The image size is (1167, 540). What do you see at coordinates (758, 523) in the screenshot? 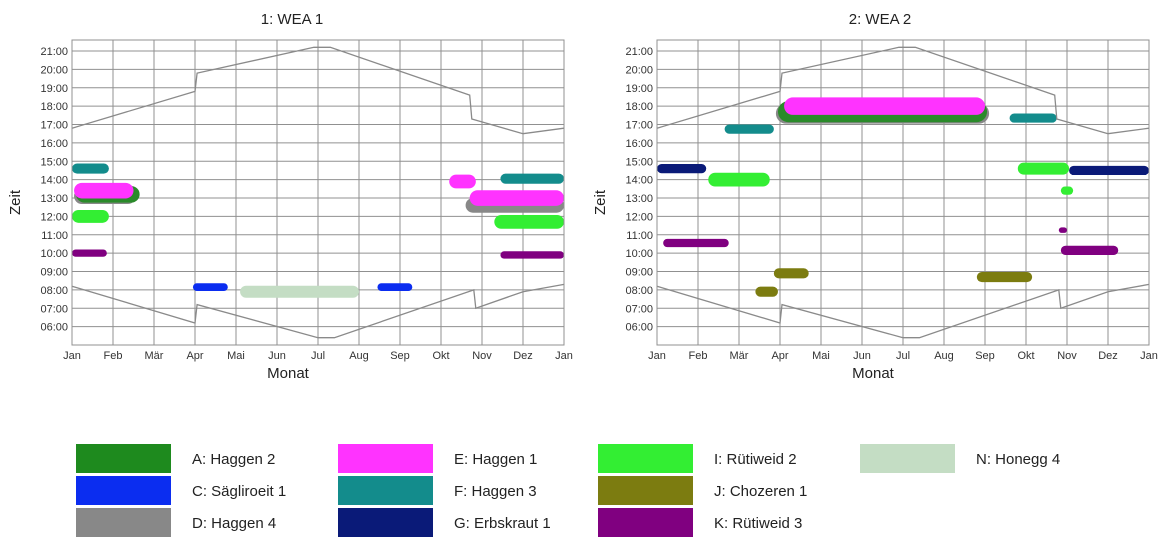
I see `legend-label: K: Rütiweid 3` at bounding box center [758, 523].